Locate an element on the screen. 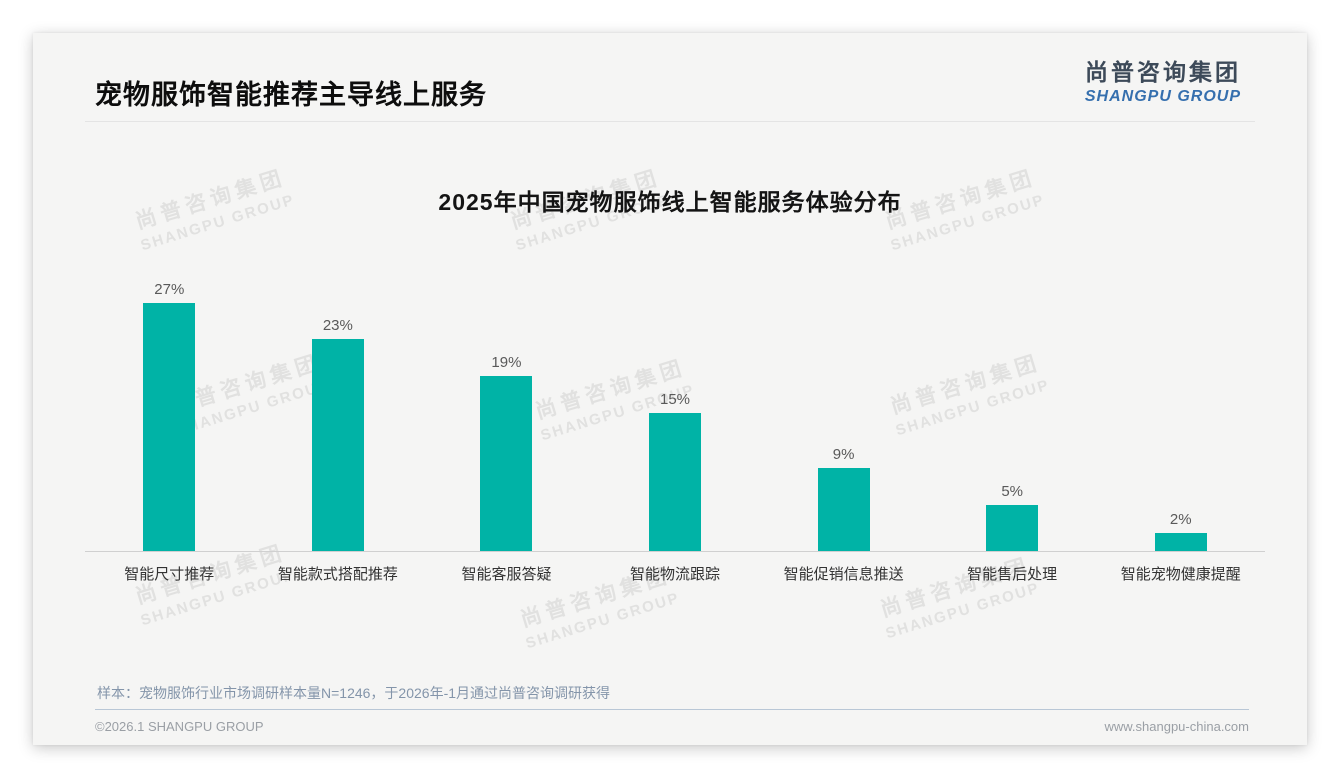 The image size is (1340, 780). page-title: 宠物服饰智能推荐主导线上服务 is located at coordinates (291, 95).